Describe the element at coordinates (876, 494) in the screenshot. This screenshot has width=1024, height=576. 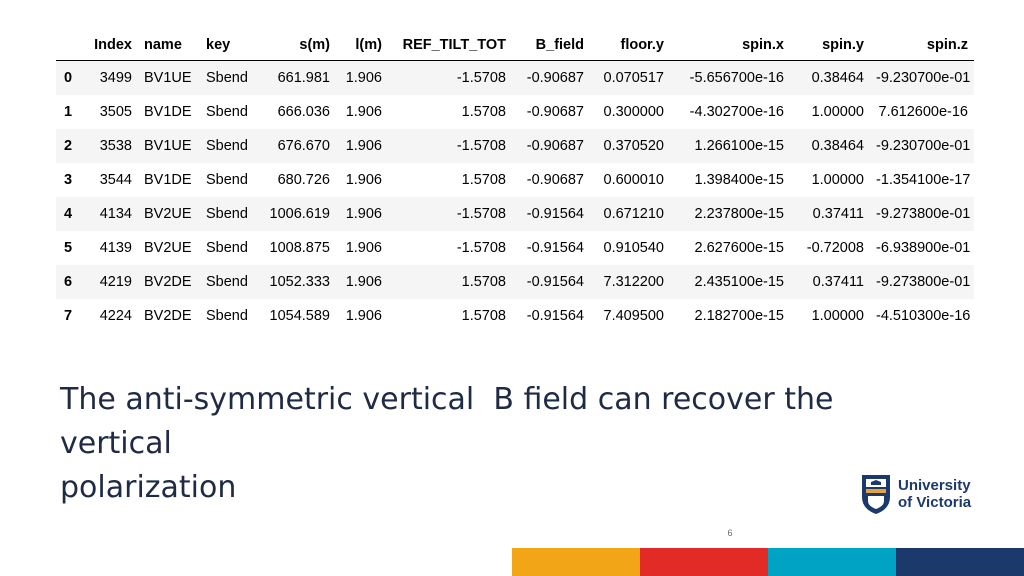
I see `shield-crest-icon` at that location.